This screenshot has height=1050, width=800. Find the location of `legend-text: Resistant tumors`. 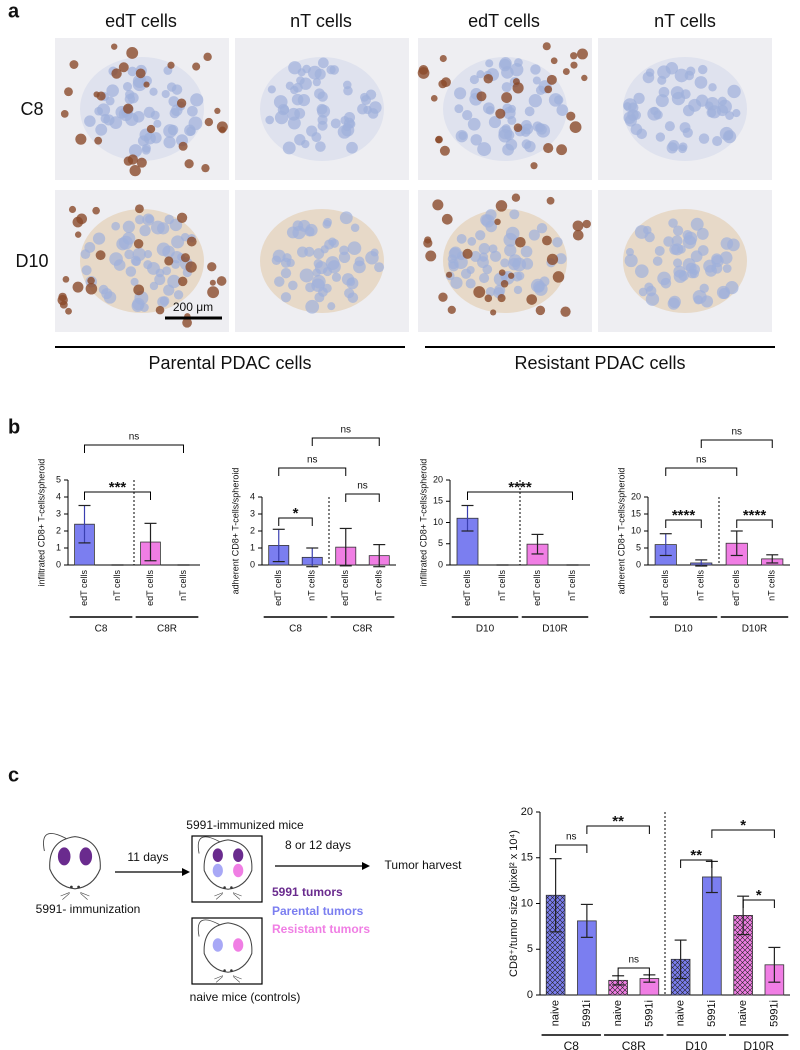

legend-text: Resistant tumors is located at coordinates (321, 929).